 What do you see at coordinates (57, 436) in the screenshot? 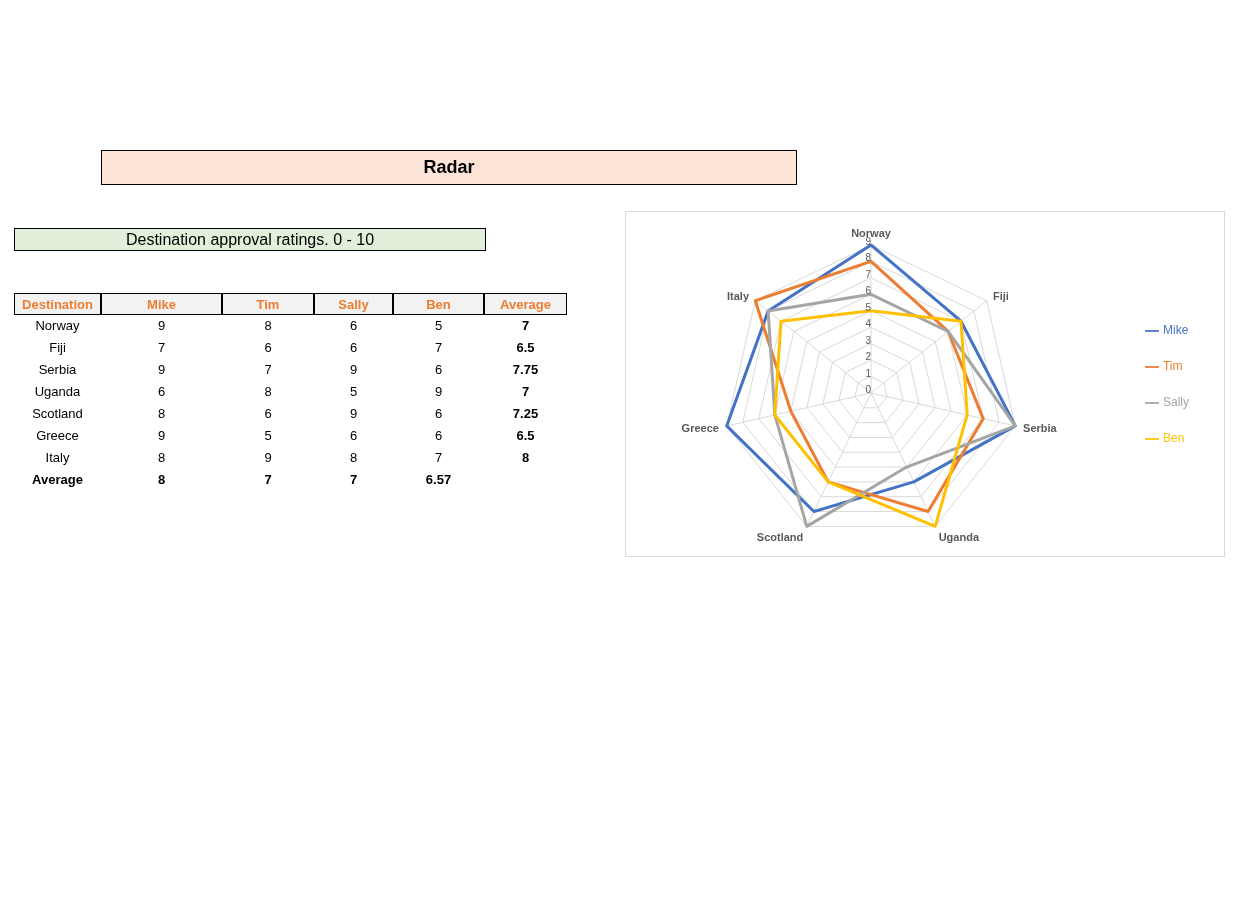
I see `text: Greece` at bounding box center [57, 436].